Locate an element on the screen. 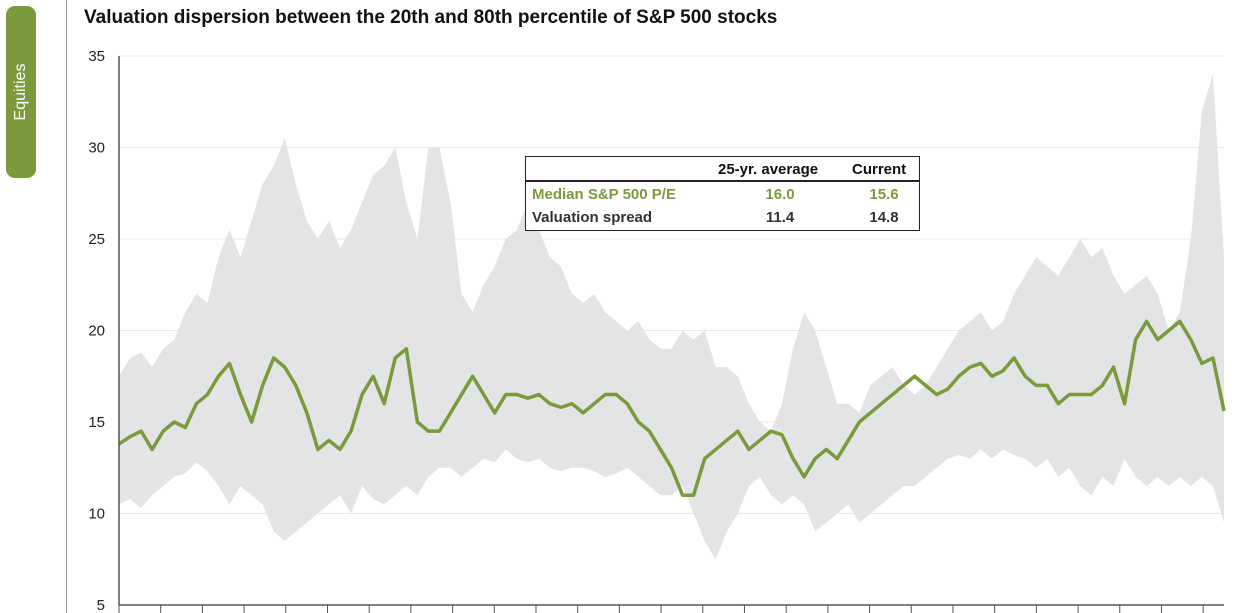 The image size is (1247, 613). y-tick-label: 10 is located at coordinates (96, 514).